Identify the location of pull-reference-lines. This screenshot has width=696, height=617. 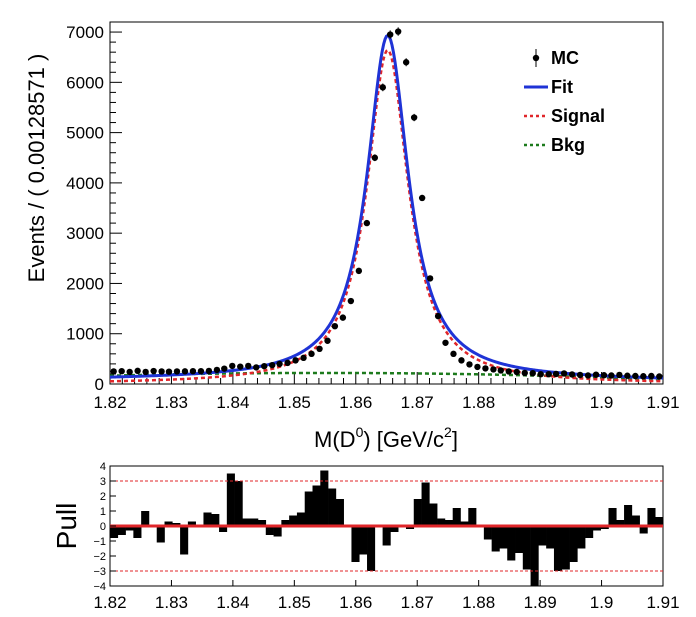
(386, 526).